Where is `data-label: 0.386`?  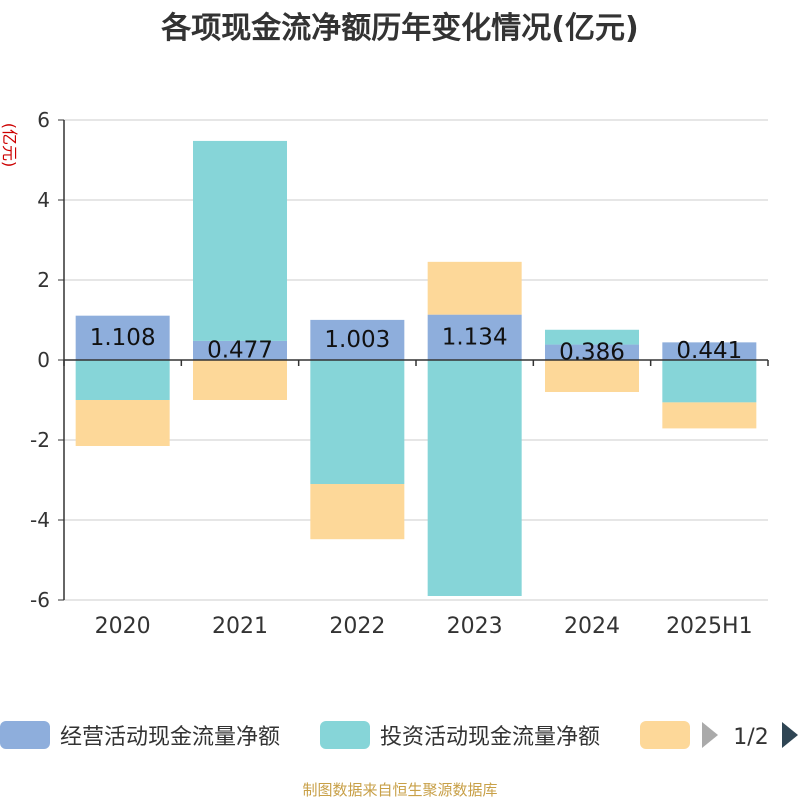 data-label: 0.386 is located at coordinates (592, 352).